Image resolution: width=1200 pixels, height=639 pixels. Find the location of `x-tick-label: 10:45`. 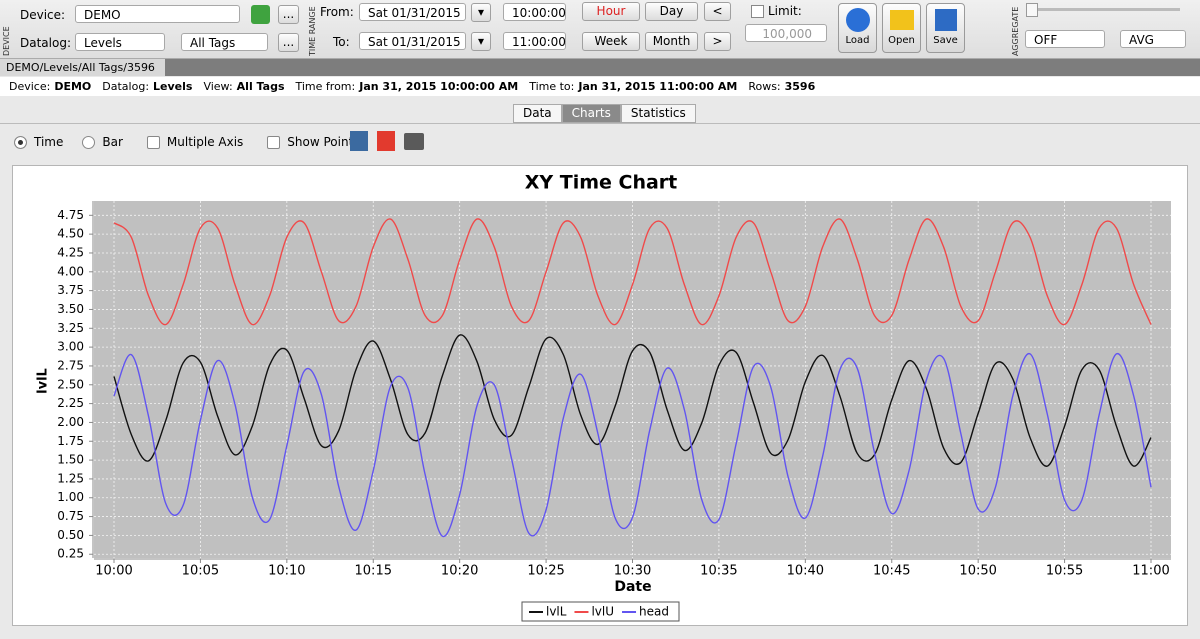

x-tick-label: 10:45 is located at coordinates (891, 571).